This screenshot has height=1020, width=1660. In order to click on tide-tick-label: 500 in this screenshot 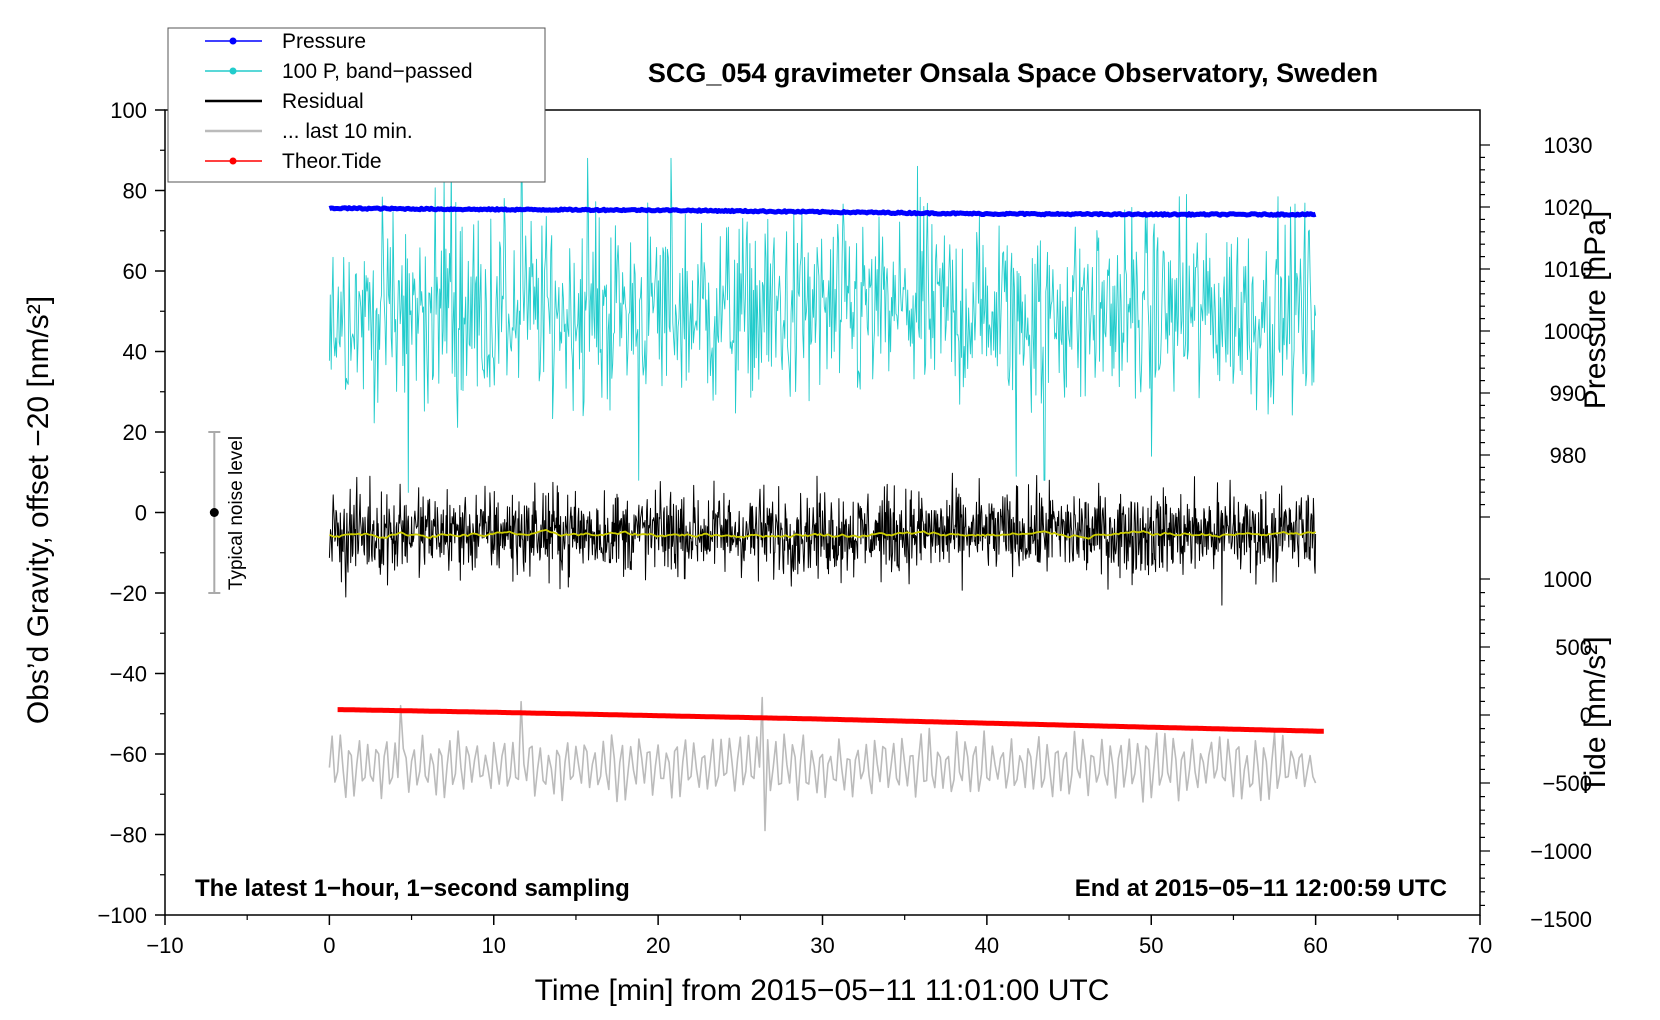, I will do `click(1573, 647)`.